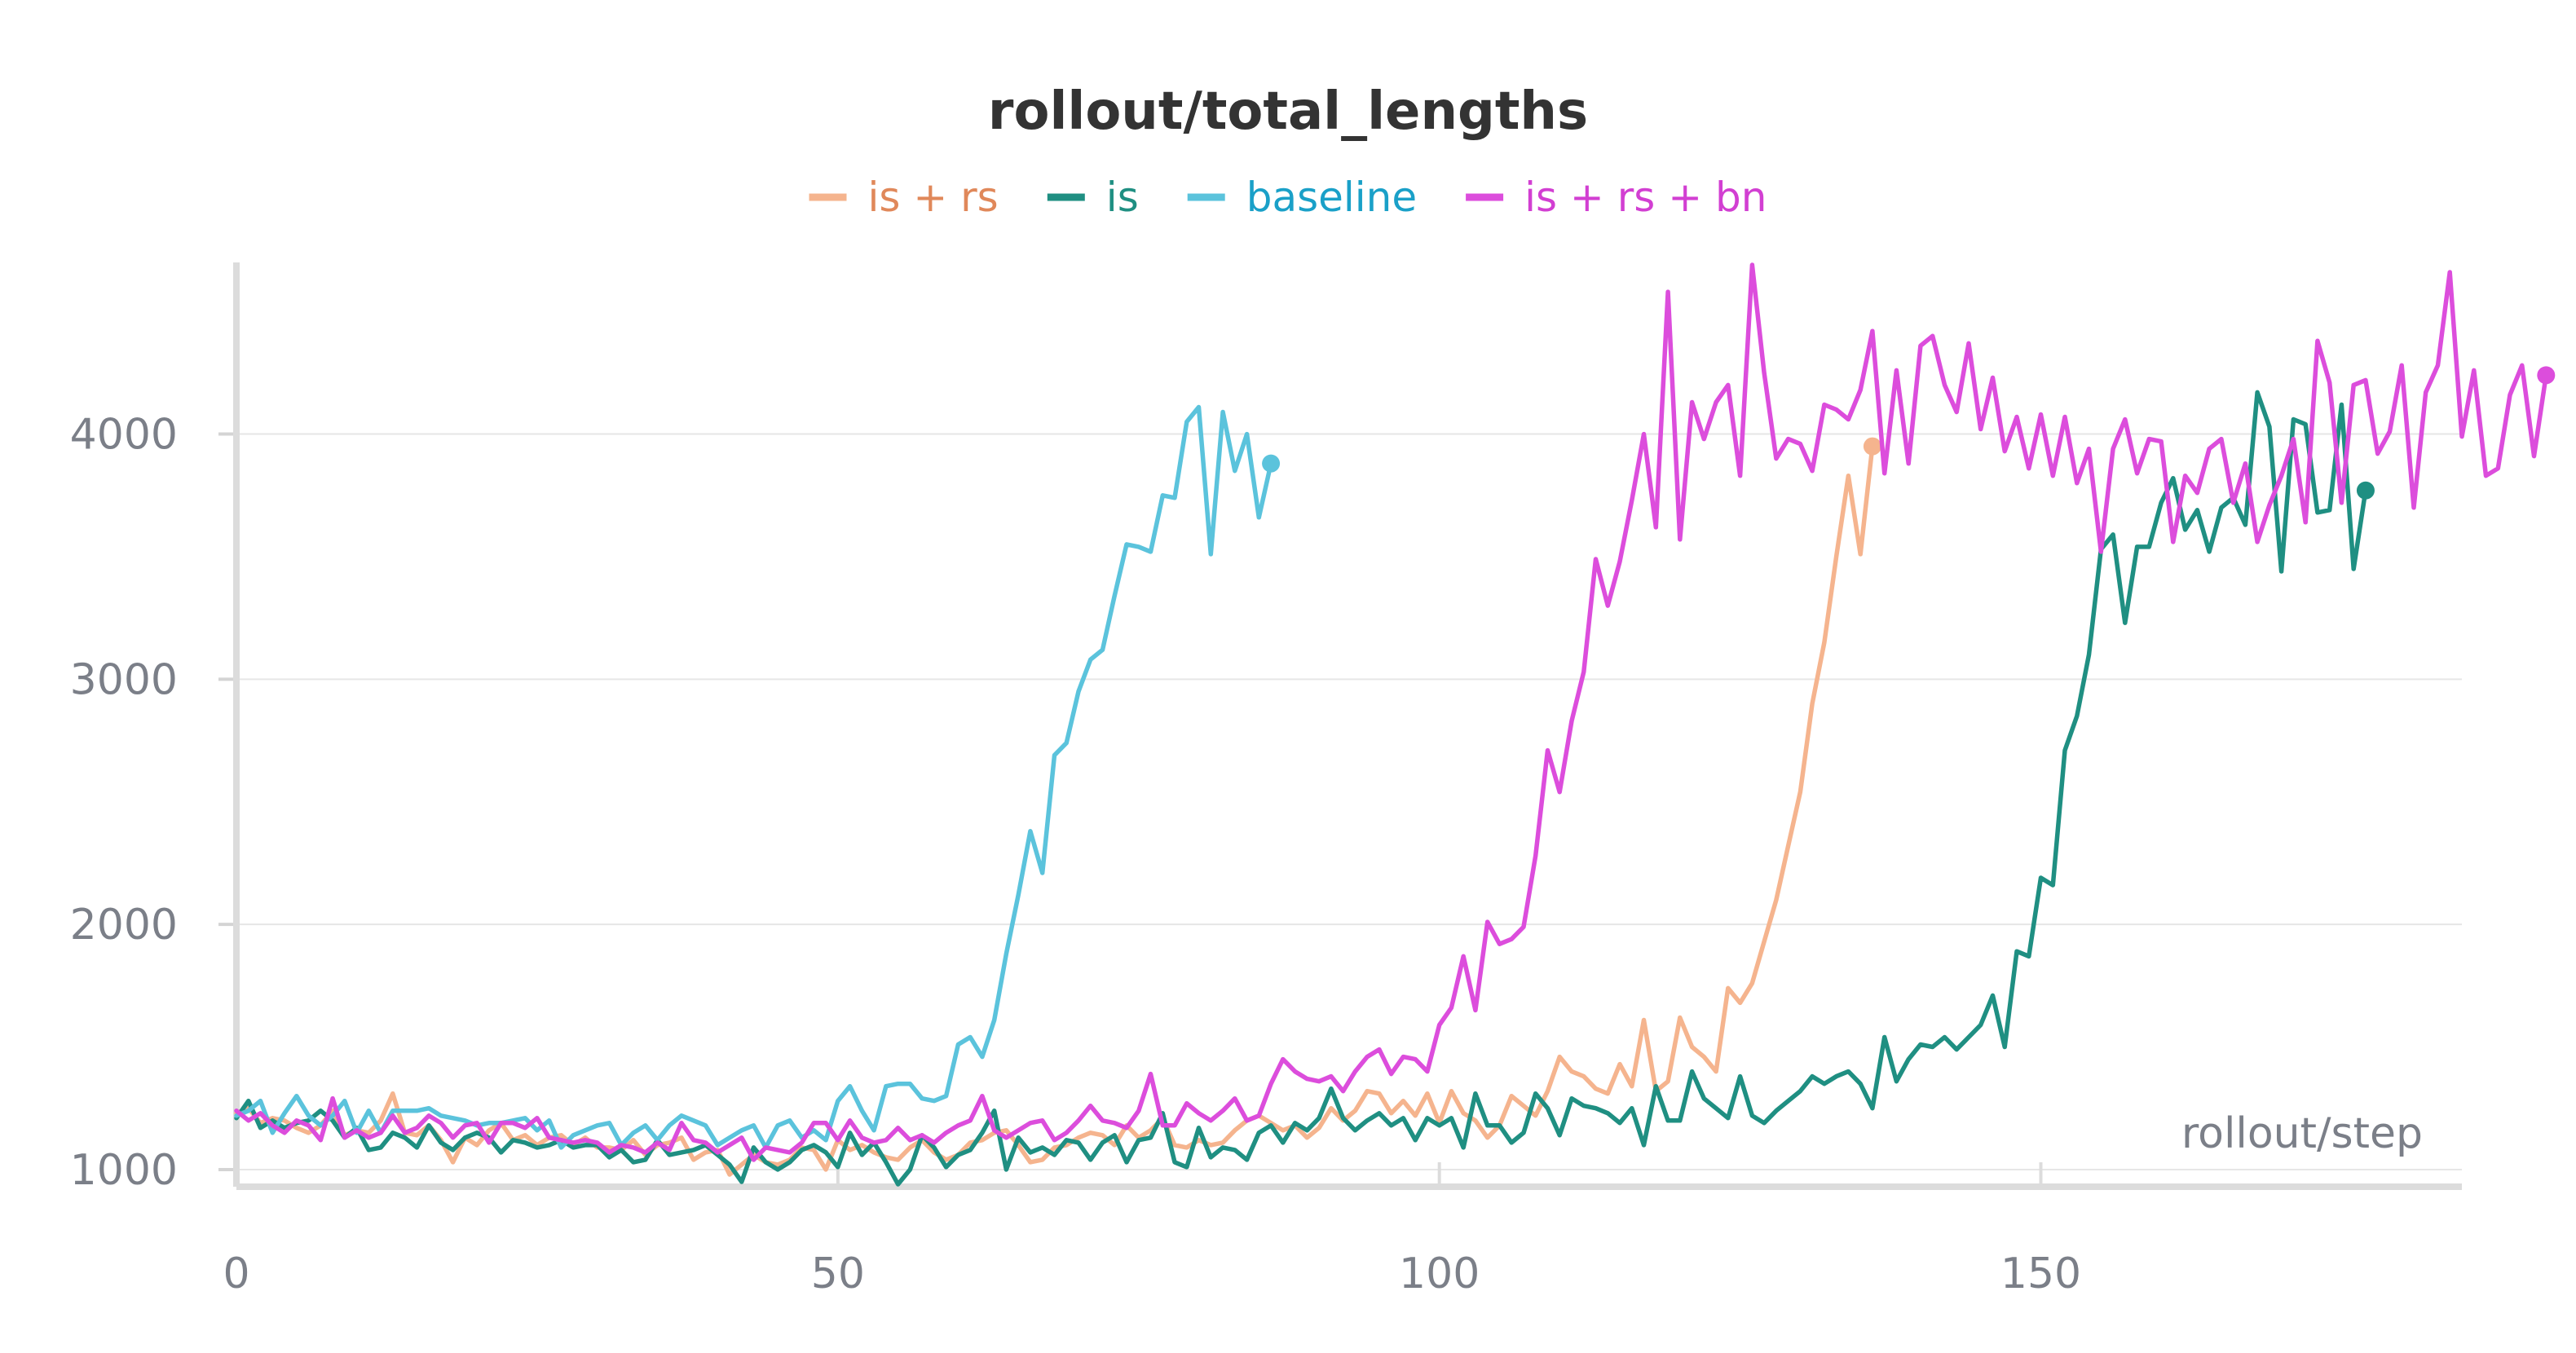  What do you see at coordinates (2302, 1133) in the screenshot?
I see `x-axis-label: rollout/step` at bounding box center [2302, 1133].